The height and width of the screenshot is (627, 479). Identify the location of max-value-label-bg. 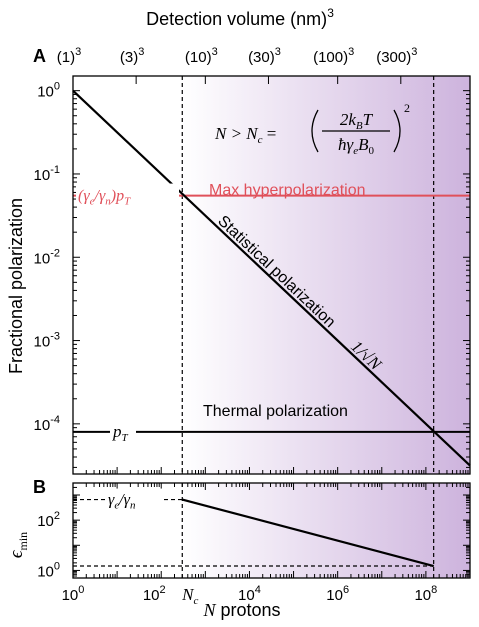
(127, 194).